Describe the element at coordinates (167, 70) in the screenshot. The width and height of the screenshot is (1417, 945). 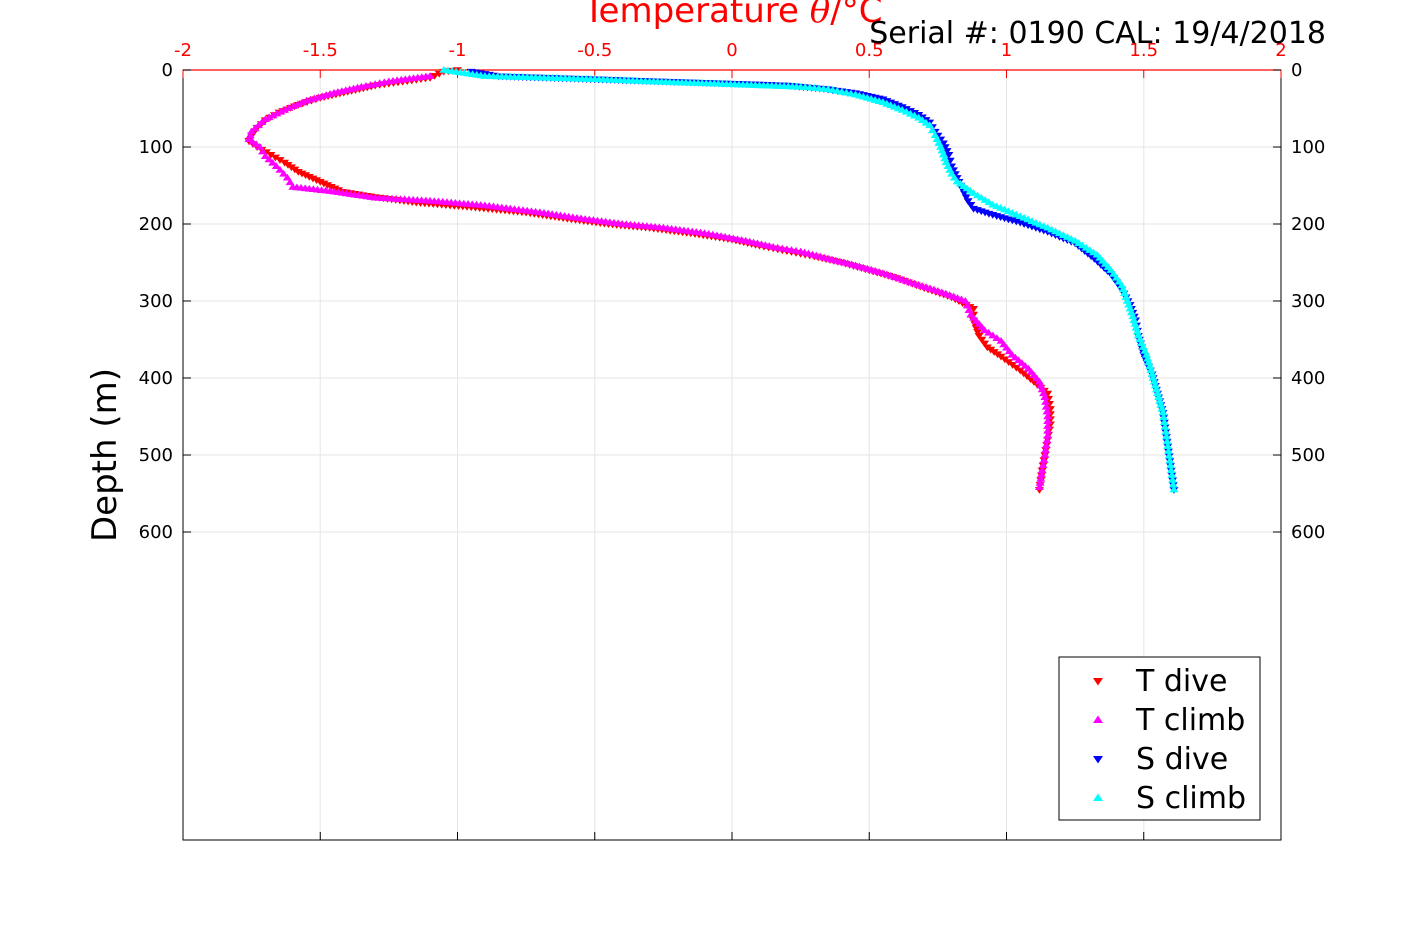
I see `y-tick-label-left: 0` at that location.